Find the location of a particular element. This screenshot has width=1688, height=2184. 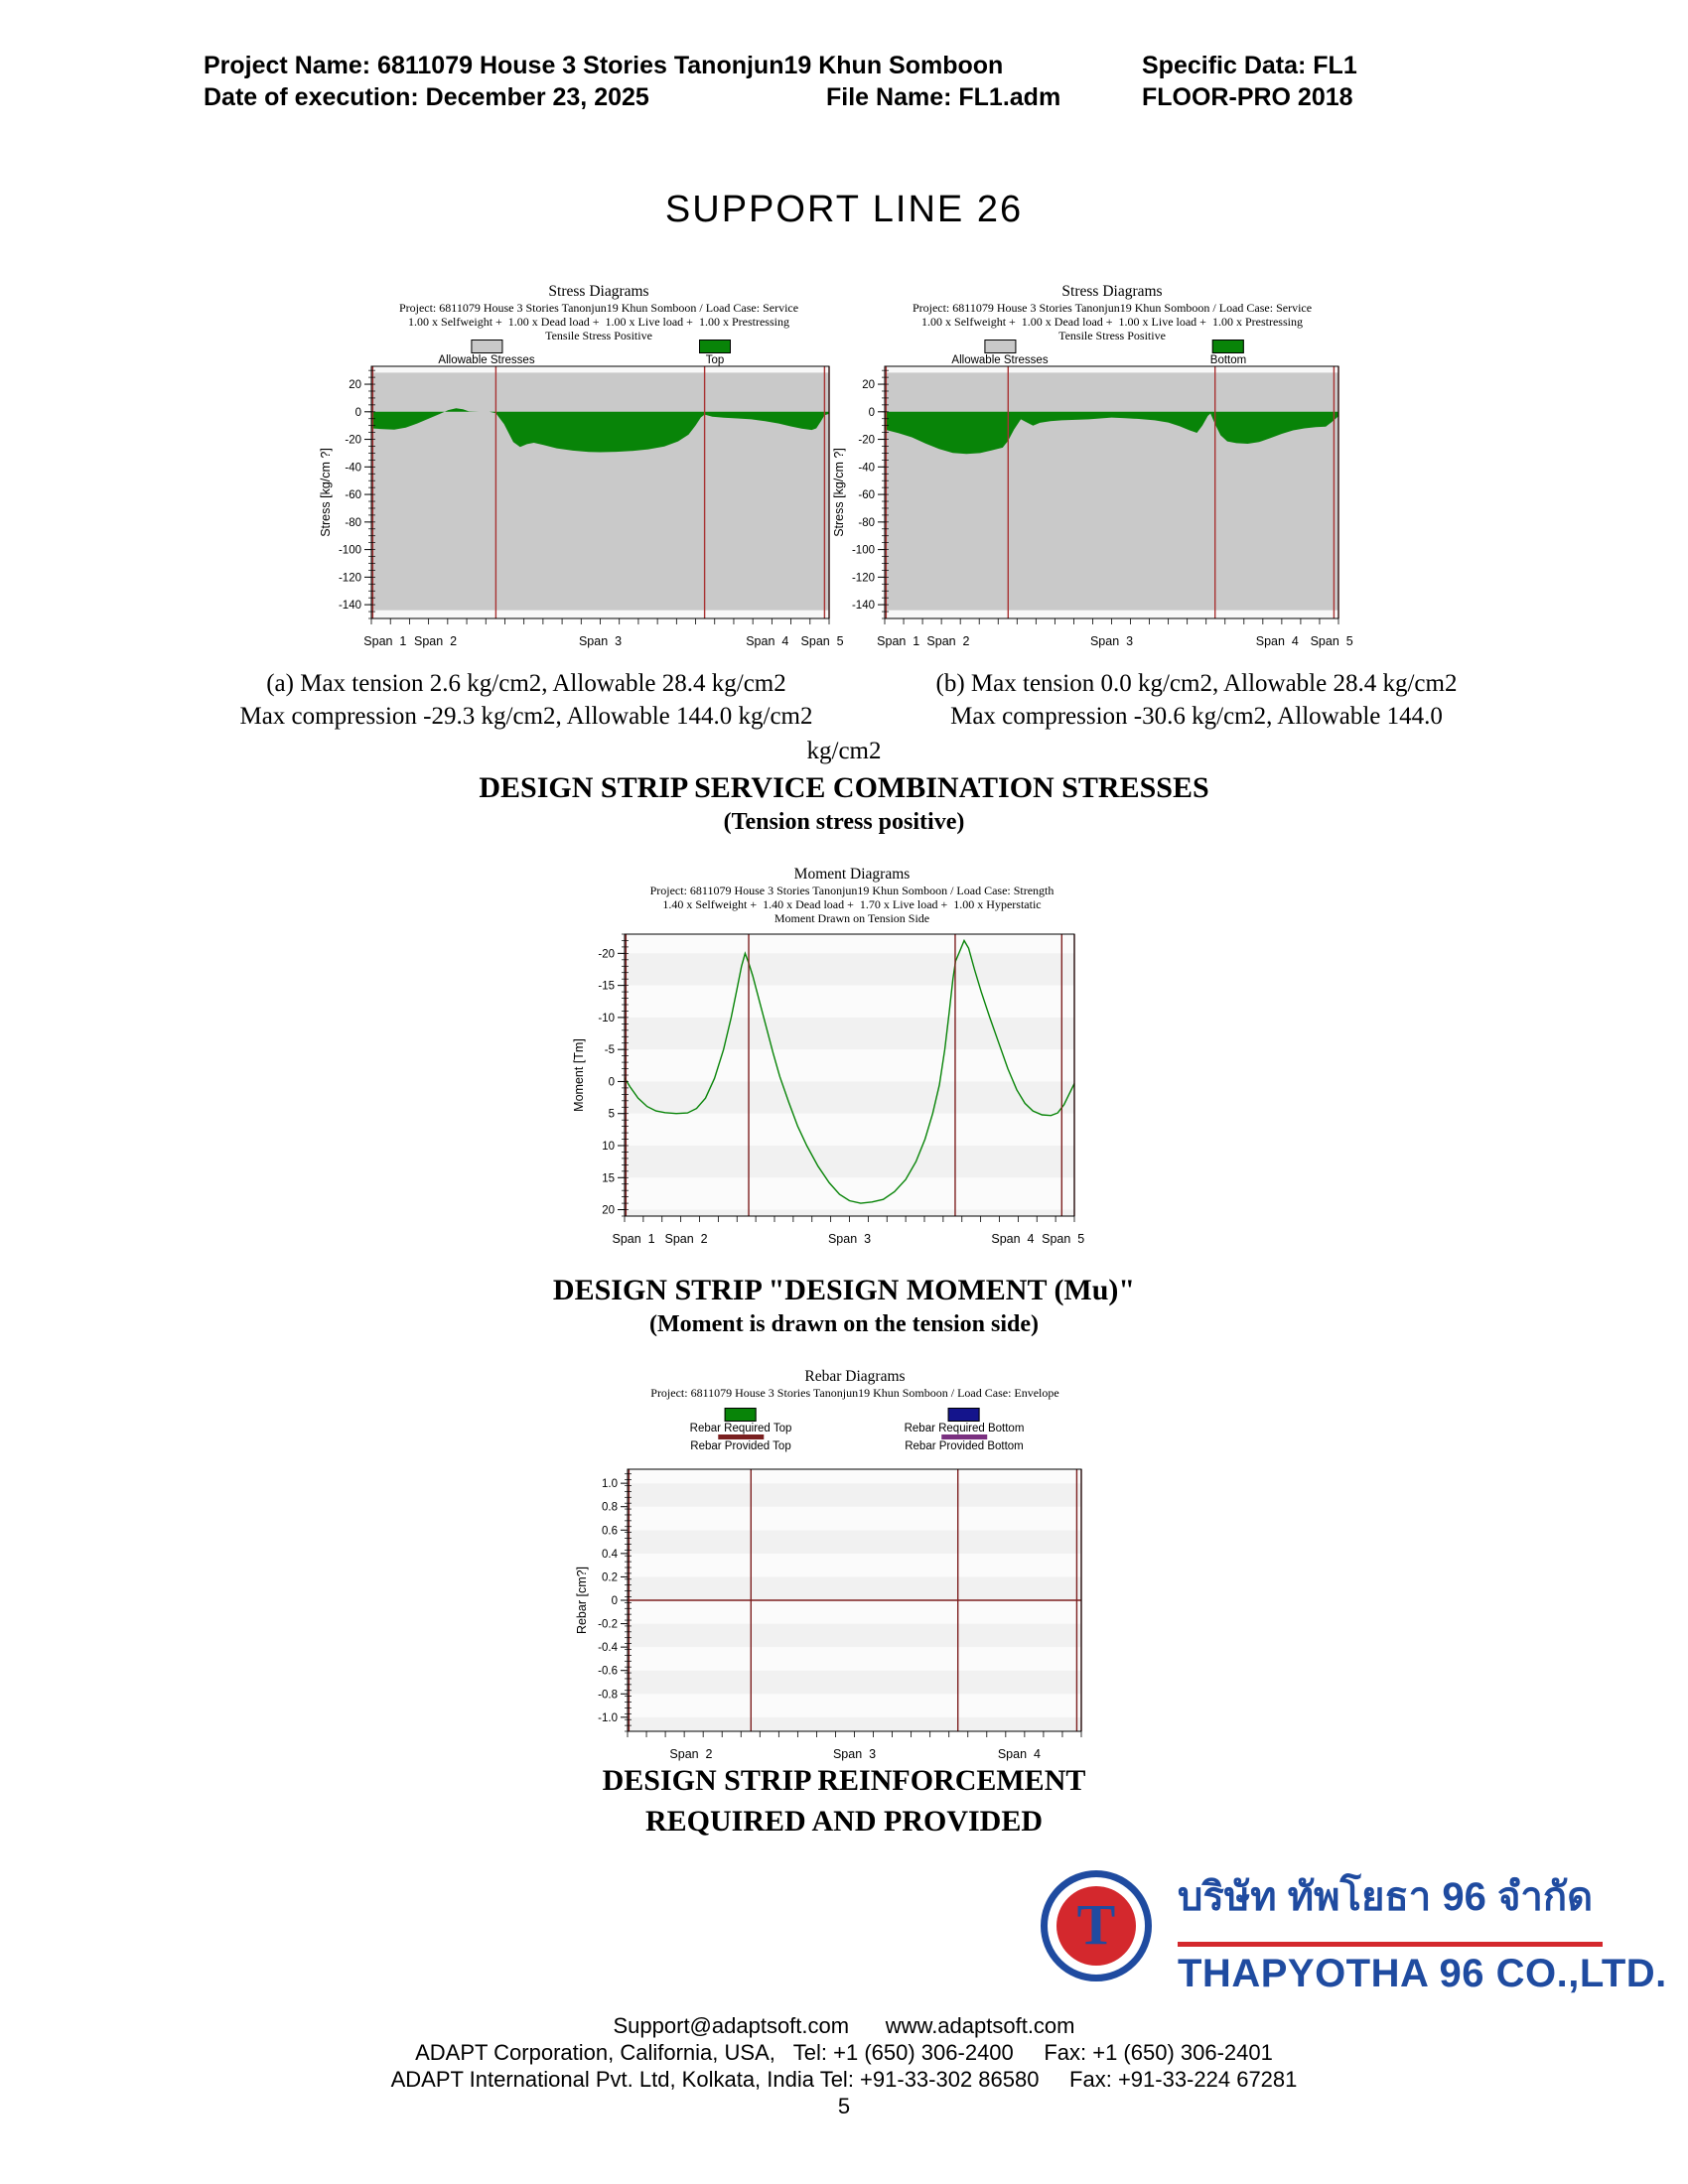

legend-item: Rebar Required Top is located at coordinates (740, 1421).